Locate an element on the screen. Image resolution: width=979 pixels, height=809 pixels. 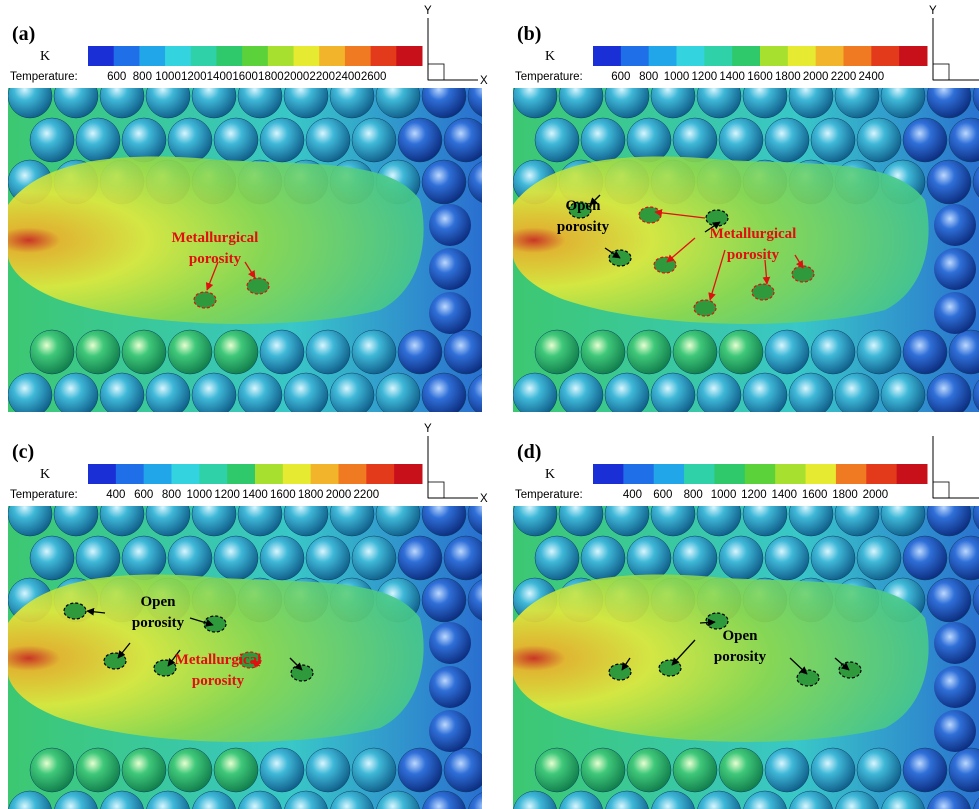
colorbar-tick-label: 1000 is located at coordinates (200, 495).